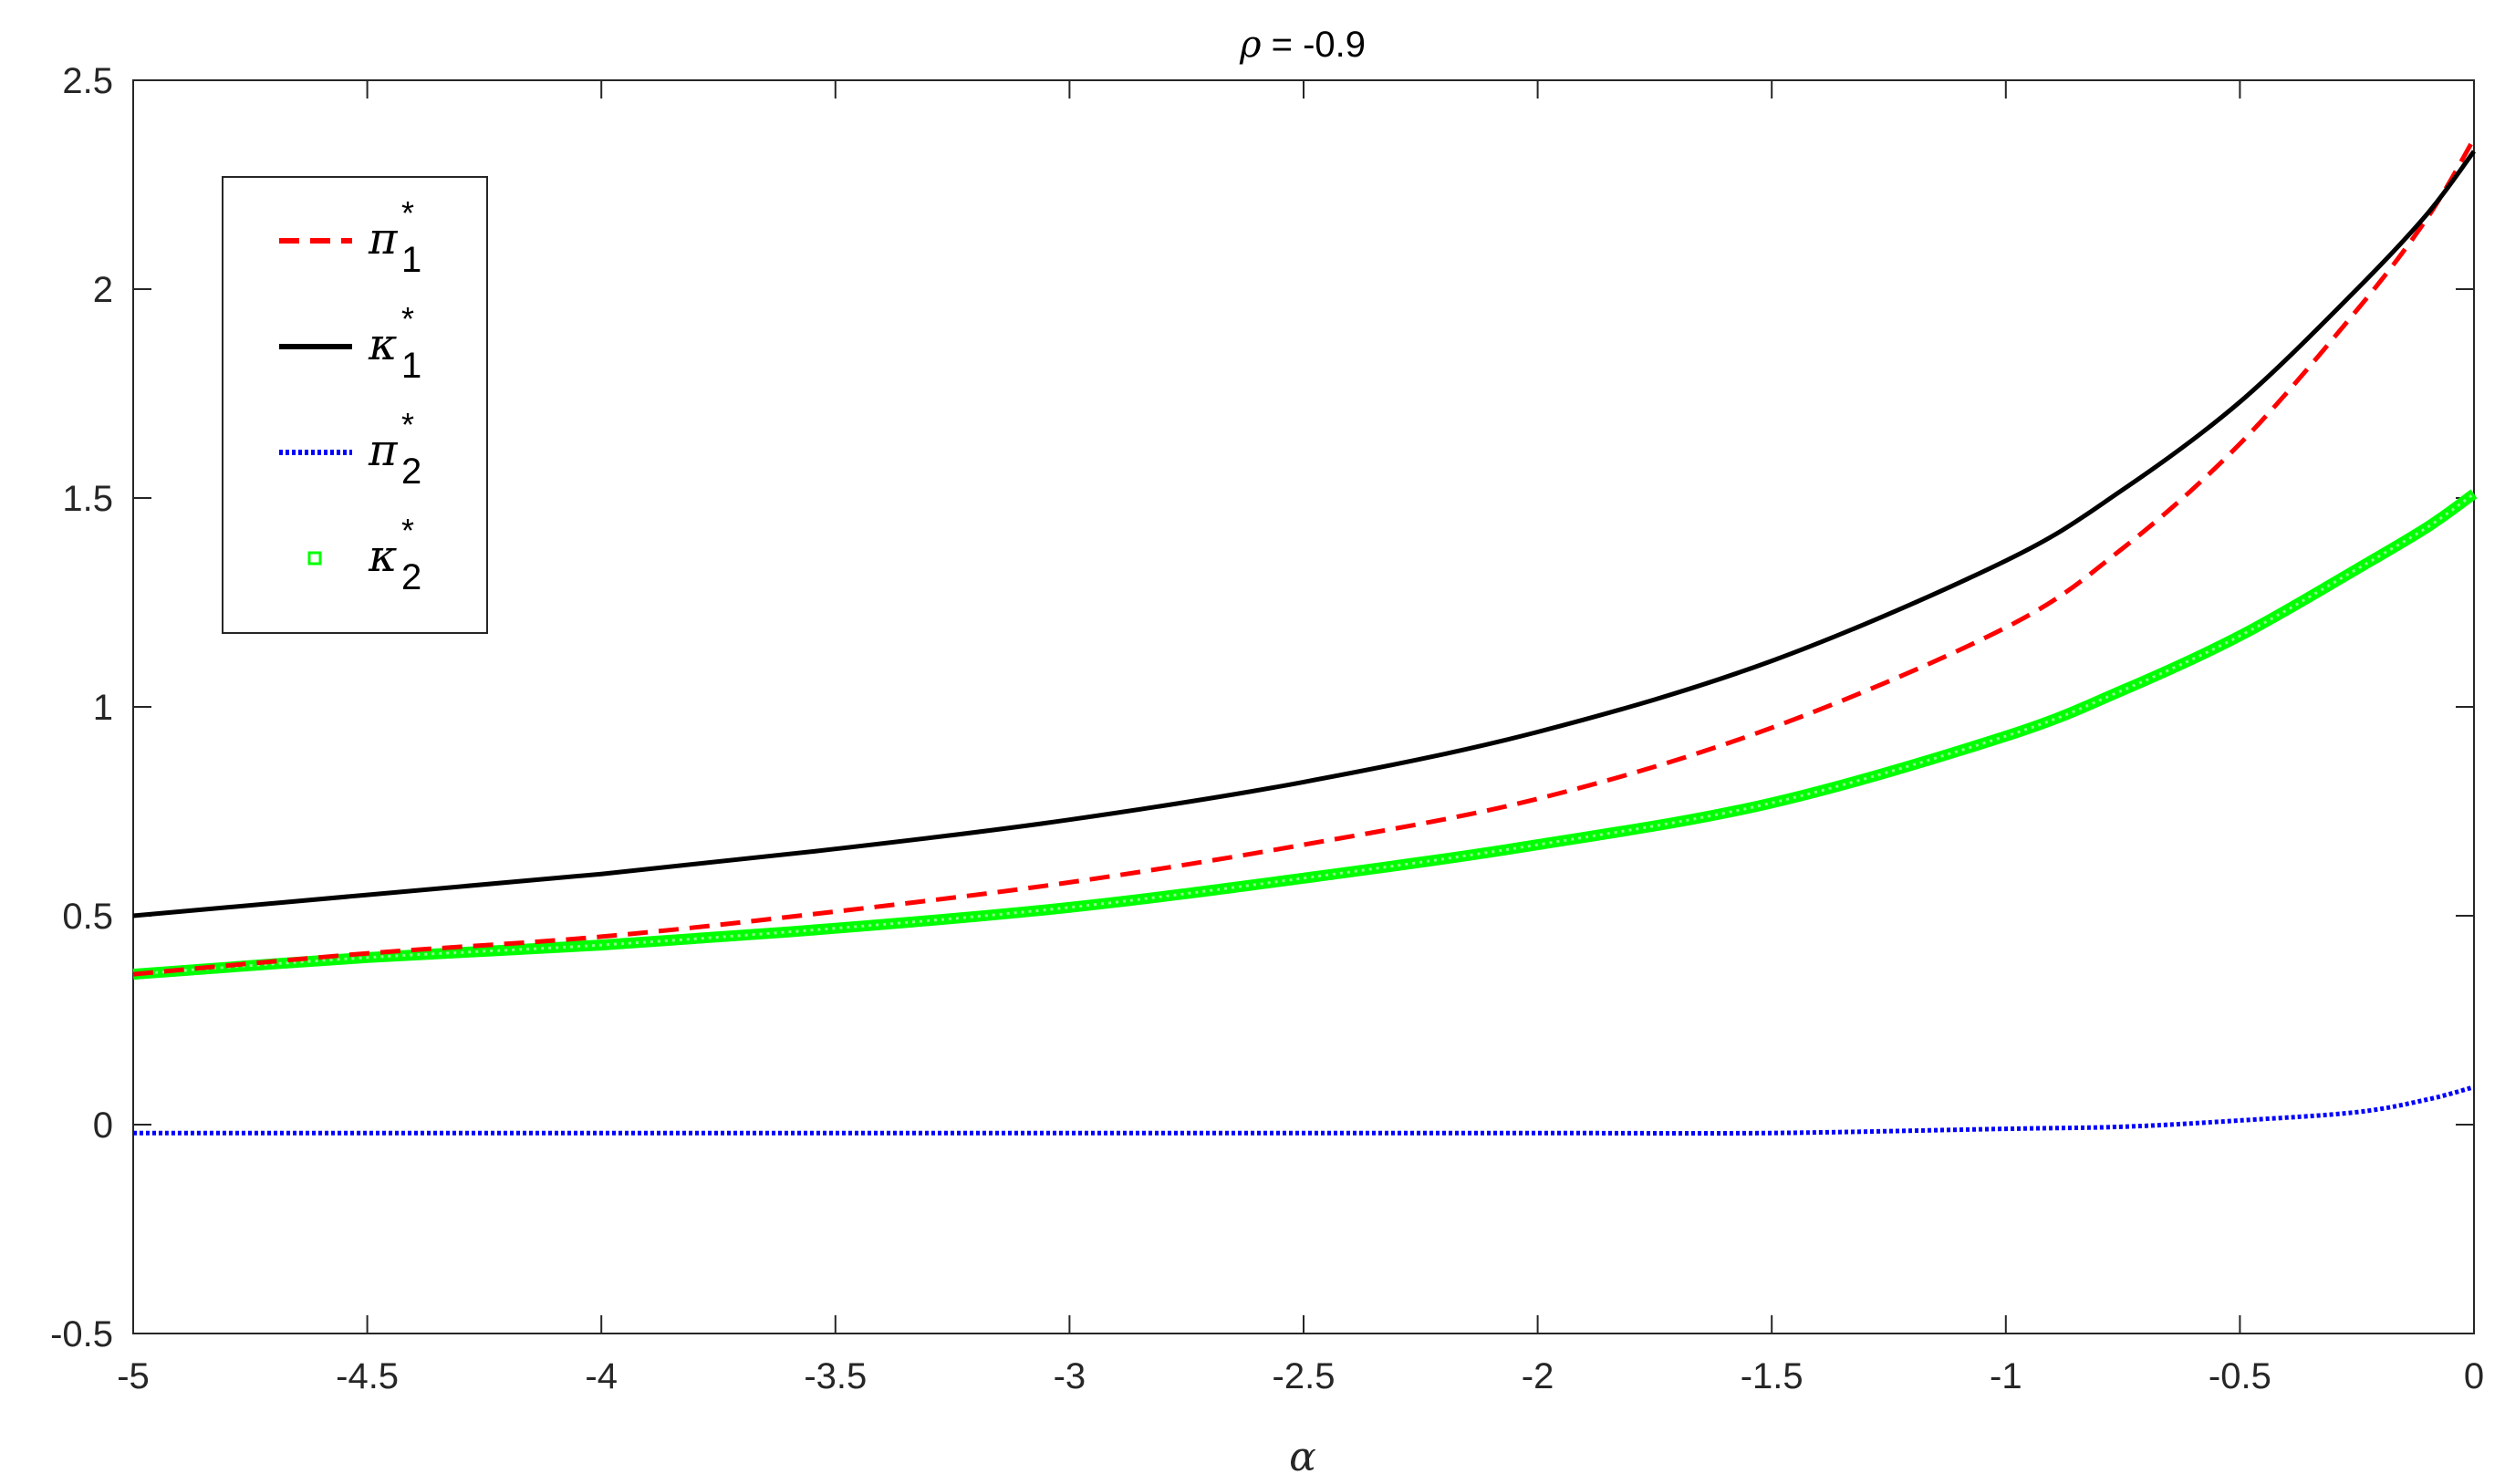 The height and width of the screenshot is (1484, 2505). I want to click on x-tick-label: -0.5, so click(2240, 1376).